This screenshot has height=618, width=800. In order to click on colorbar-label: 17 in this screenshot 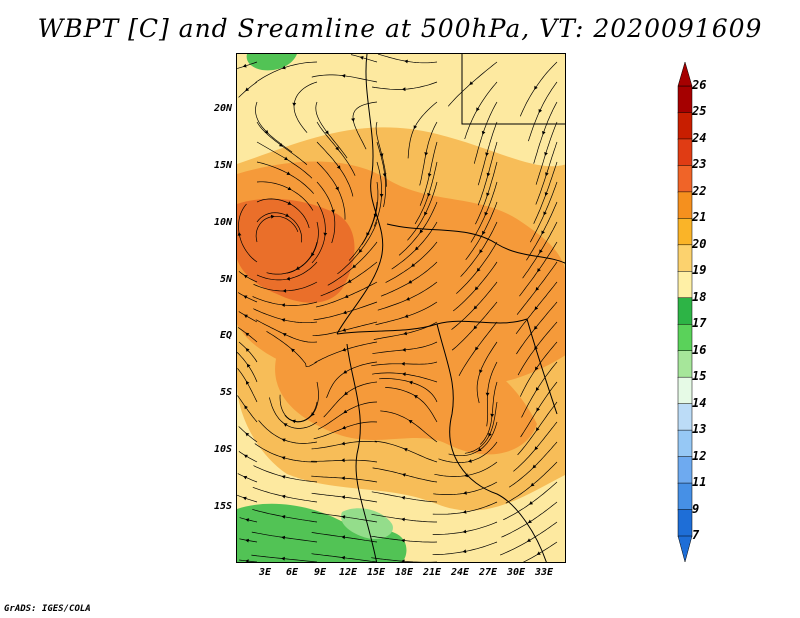, I will do `click(699, 323)`.